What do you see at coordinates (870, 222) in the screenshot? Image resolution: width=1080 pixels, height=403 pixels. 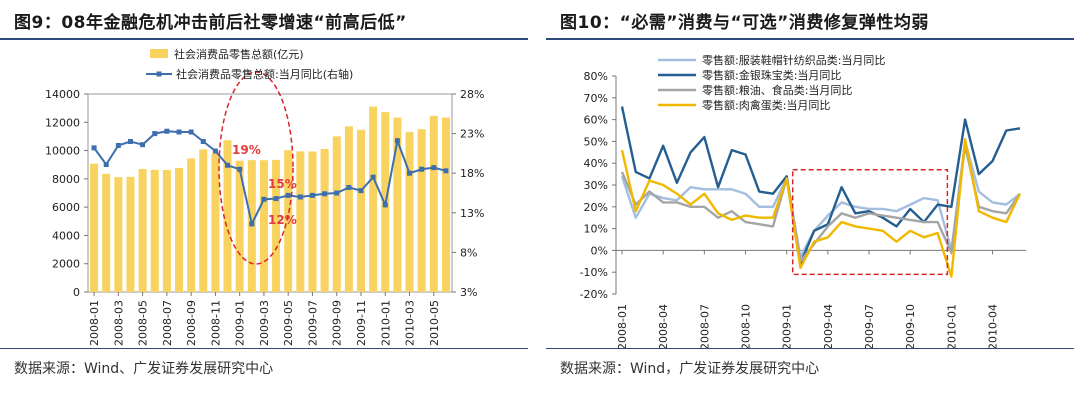 I see `right-highlight-box` at bounding box center [870, 222].